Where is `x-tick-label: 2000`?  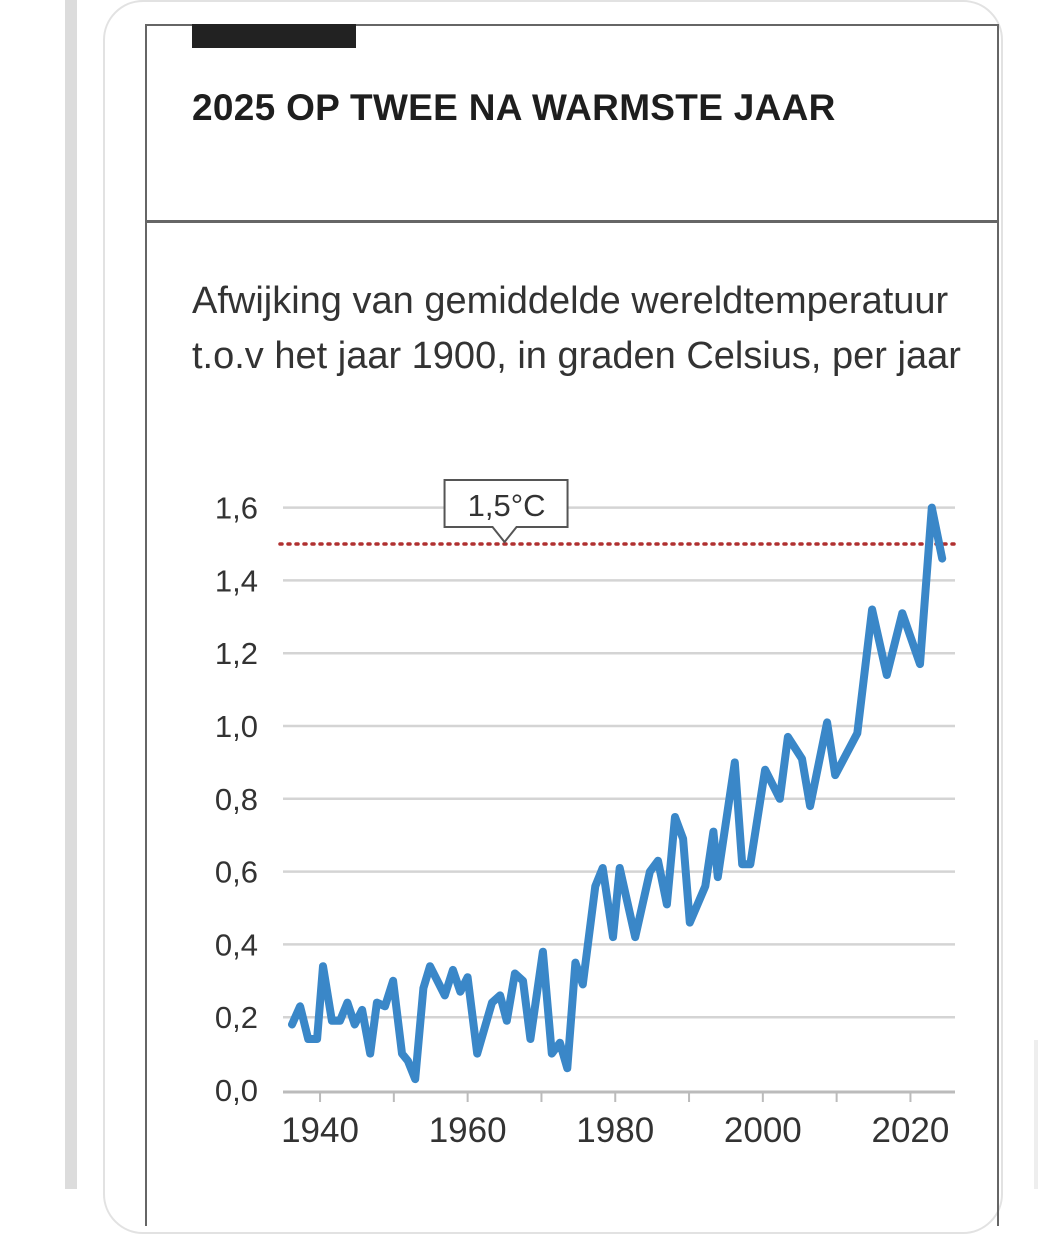
x-tick-label: 2000 is located at coordinates (763, 1130).